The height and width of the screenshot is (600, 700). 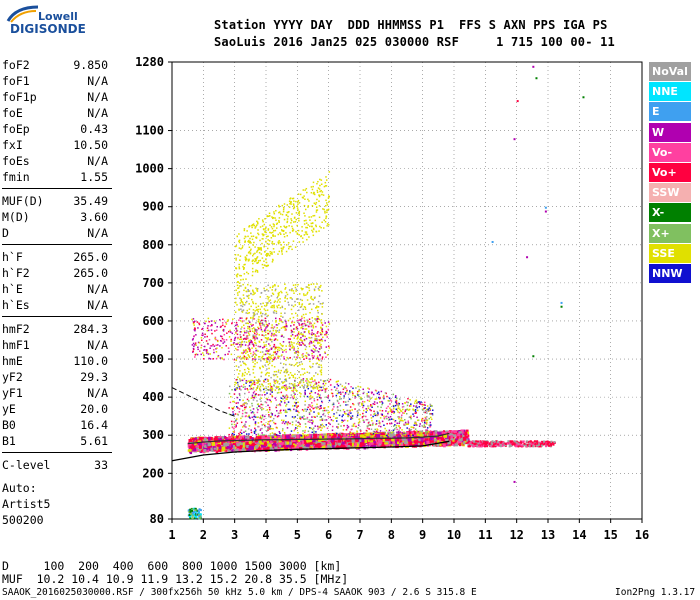 I want to click on param-separator, so click(x=57, y=188).